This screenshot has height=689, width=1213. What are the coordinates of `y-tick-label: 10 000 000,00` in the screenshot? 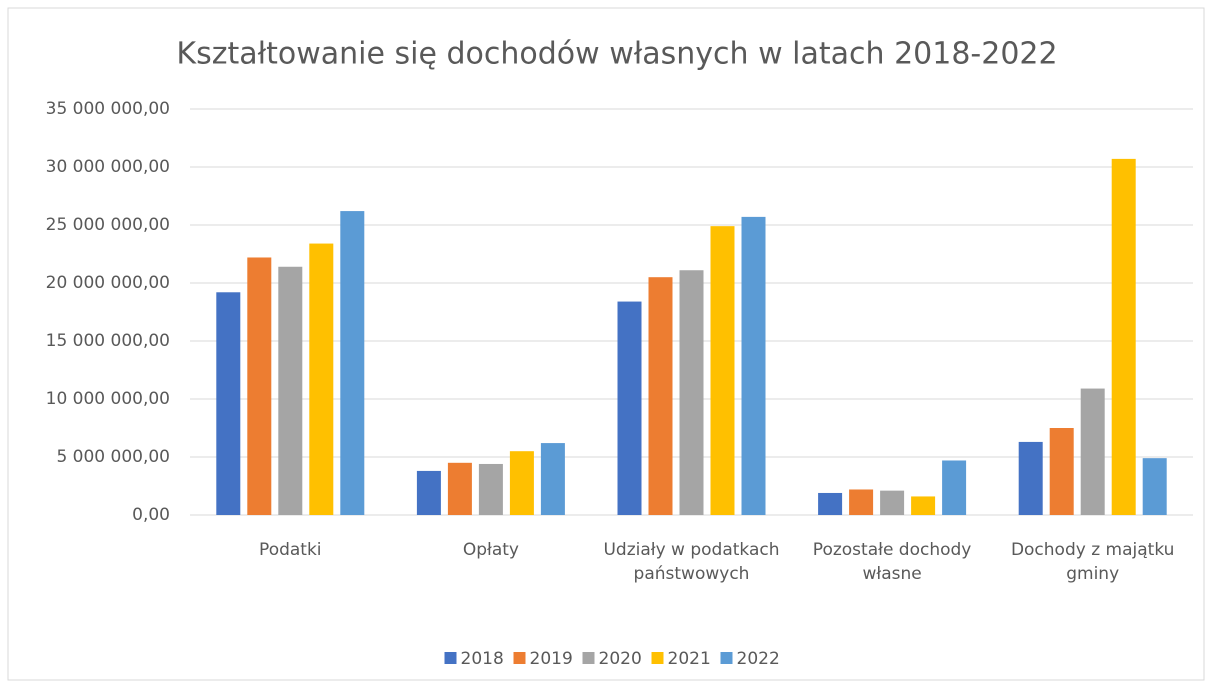 It's located at (108, 399).